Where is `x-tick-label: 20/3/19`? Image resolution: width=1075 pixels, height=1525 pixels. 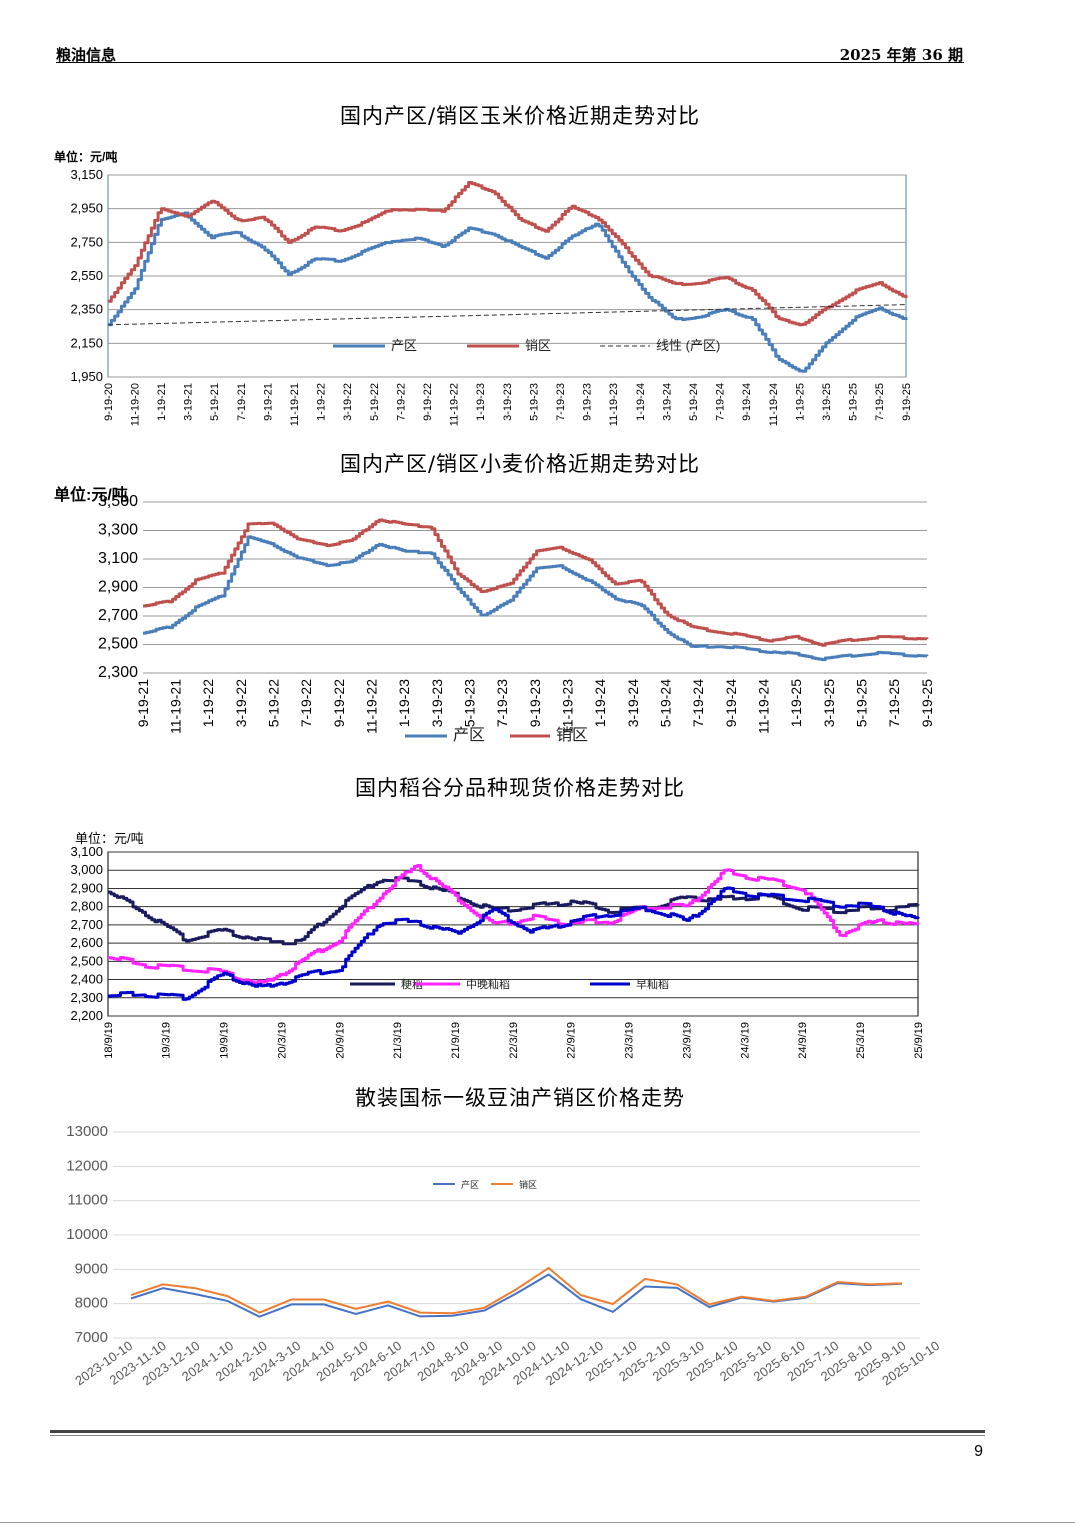 x-tick-label: 20/3/19 is located at coordinates (282, 1040).